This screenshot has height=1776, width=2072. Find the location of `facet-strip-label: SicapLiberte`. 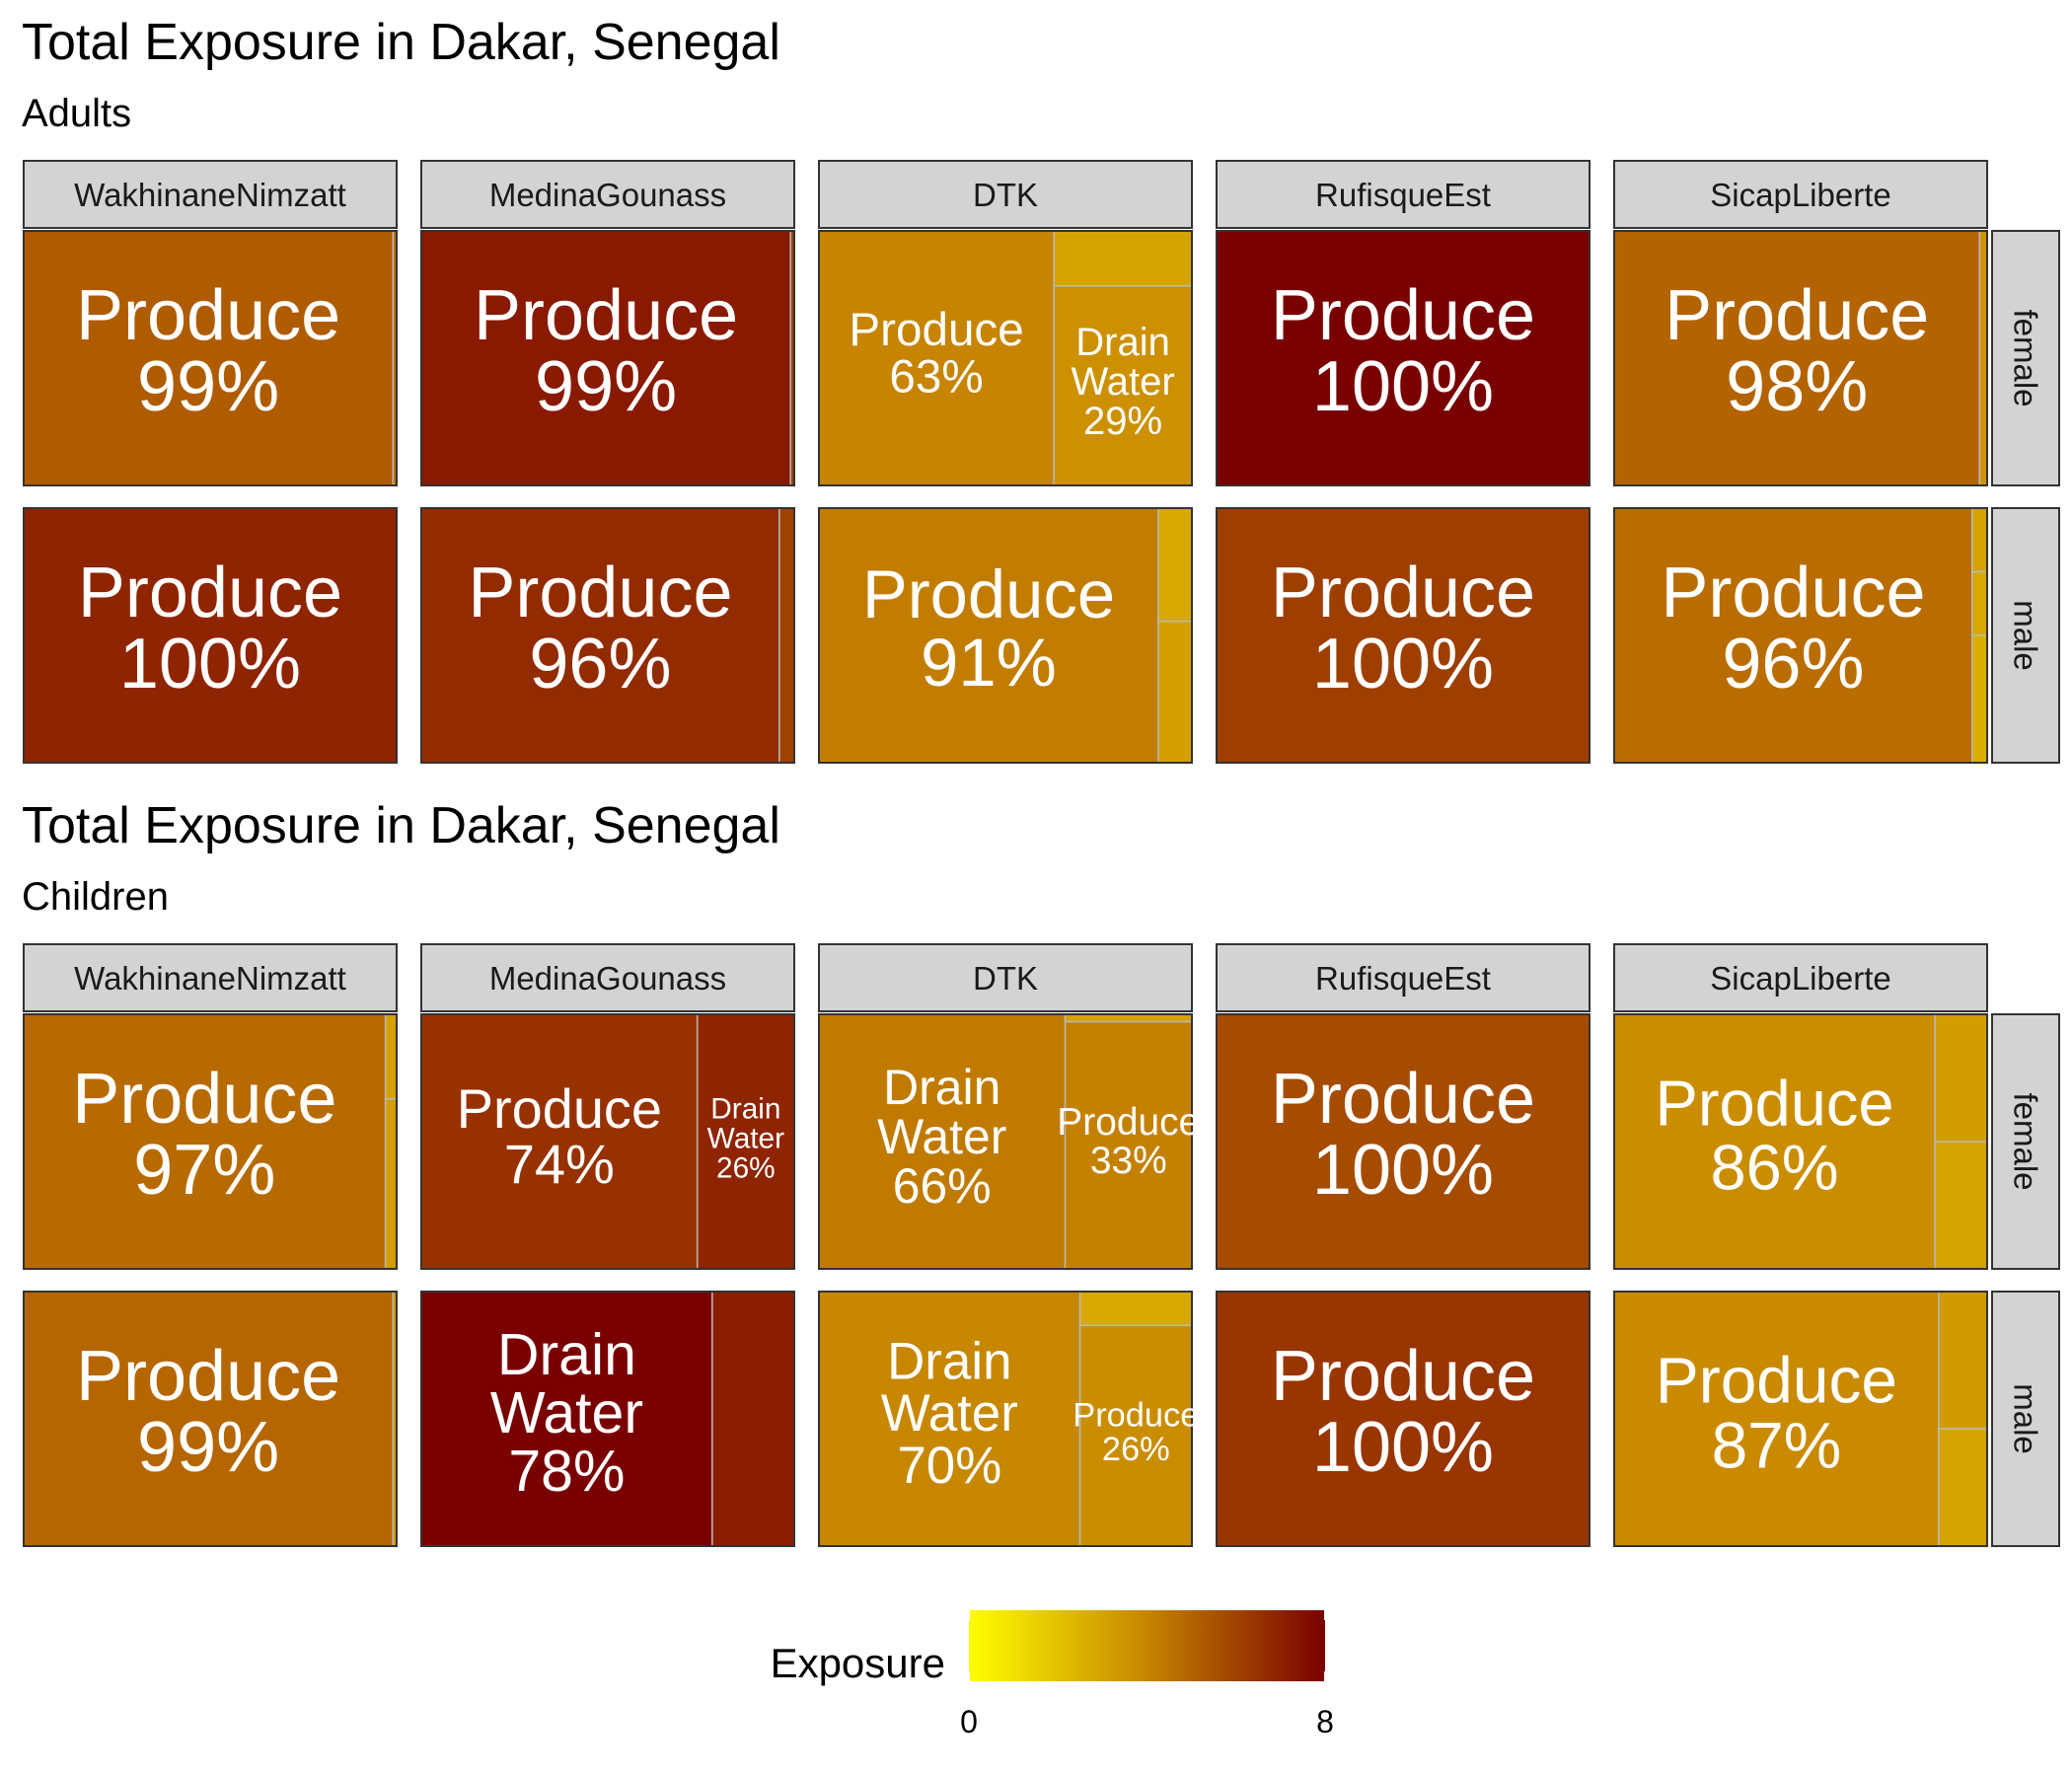

facet-strip-label: SicapLiberte is located at coordinates (1800, 979).